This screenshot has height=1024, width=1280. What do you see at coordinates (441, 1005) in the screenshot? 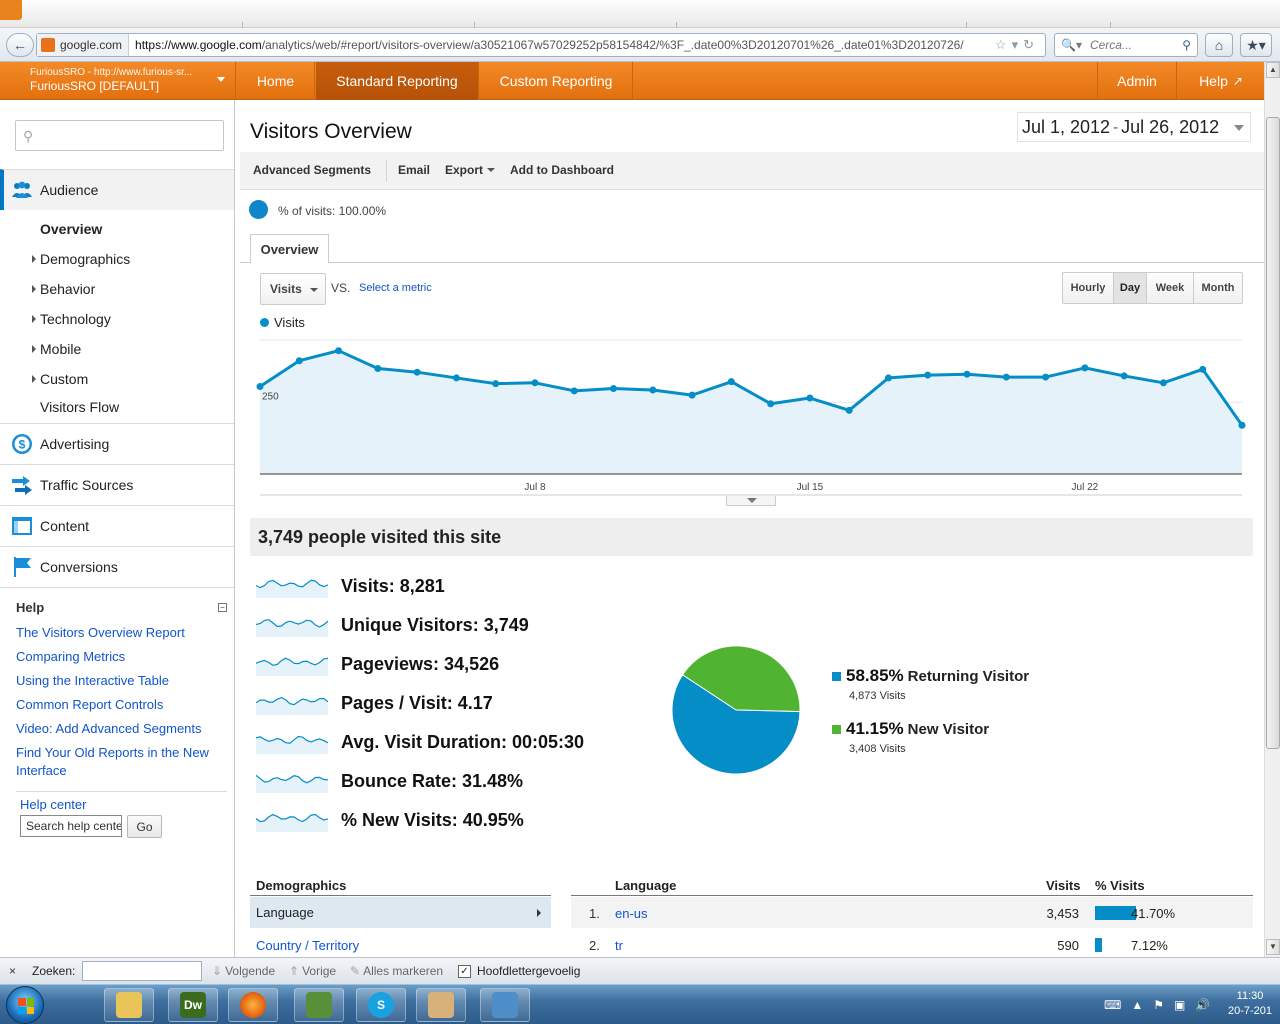
I see `taskbar-paint` at bounding box center [441, 1005].